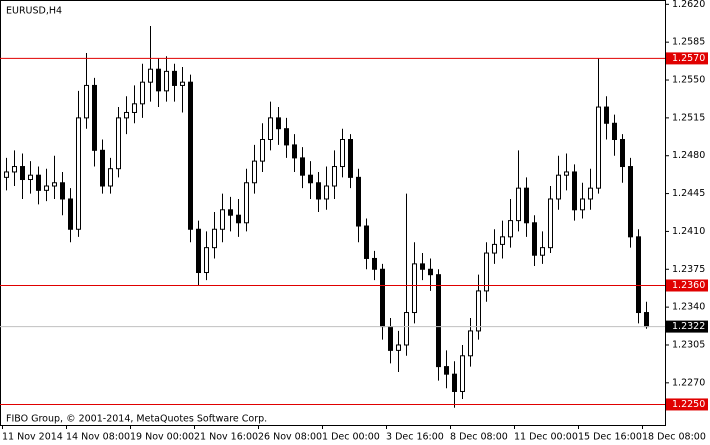 The width and height of the screenshot is (710, 445). Describe the element at coordinates (688, 382) in the screenshot. I see `y-tick-label: 1.2270` at that location.